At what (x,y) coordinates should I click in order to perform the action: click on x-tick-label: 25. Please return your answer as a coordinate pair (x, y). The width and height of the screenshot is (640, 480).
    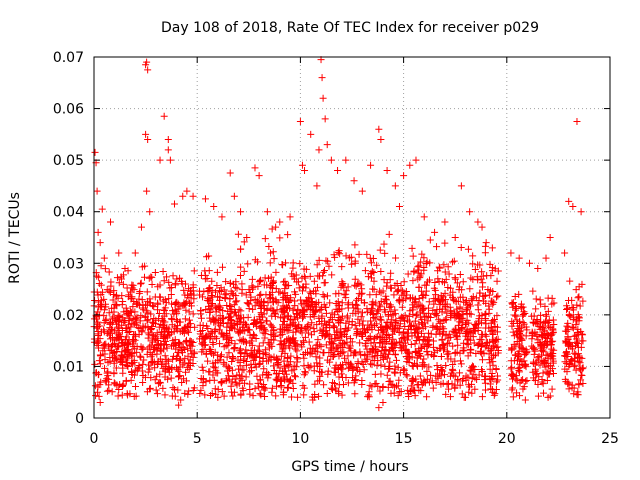
    Looking at the image, I should click on (610, 439).